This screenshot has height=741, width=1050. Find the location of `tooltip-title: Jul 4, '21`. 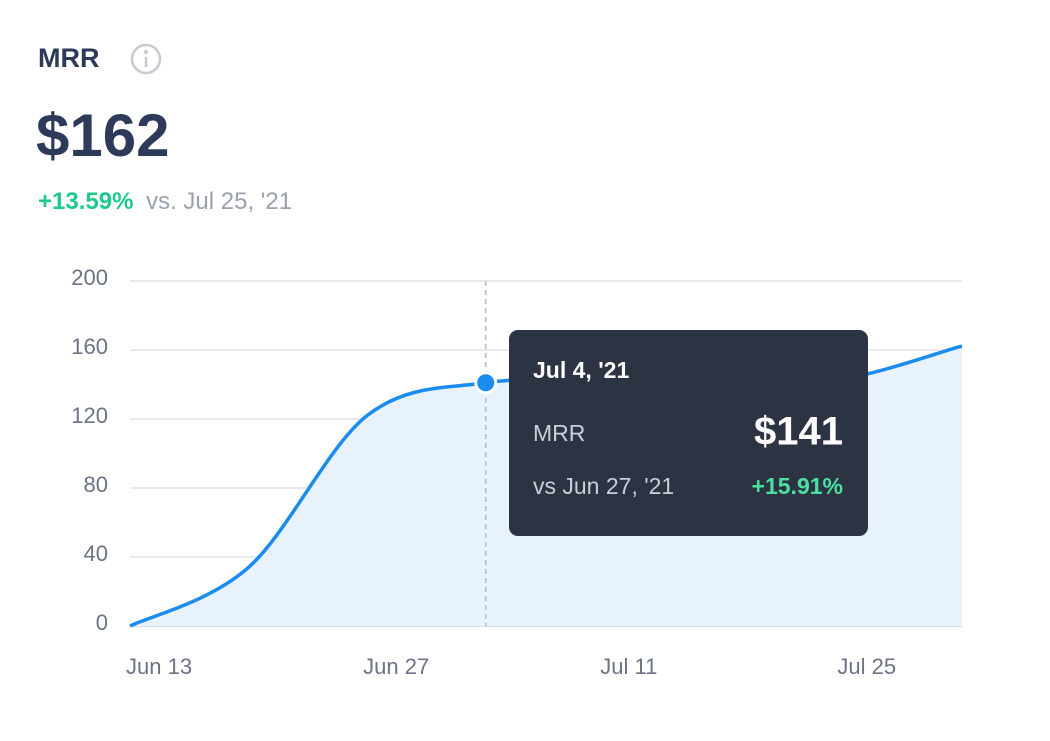

tooltip-title: Jul 4, '21 is located at coordinates (581, 370).